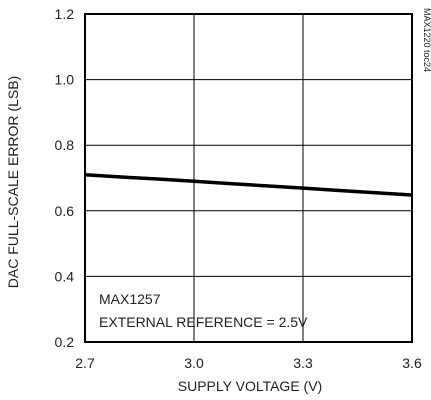 The width and height of the screenshot is (431, 400). Describe the element at coordinates (65, 276) in the screenshot. I see `y-tick-label: 0.4` at that location.